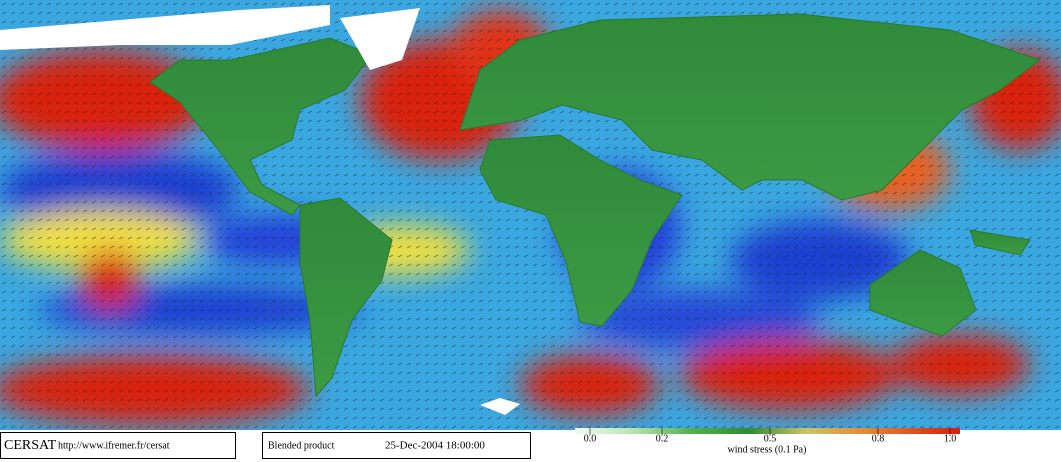  I want to click on colorbar-tick-label: 0.2, so click(662, 438).